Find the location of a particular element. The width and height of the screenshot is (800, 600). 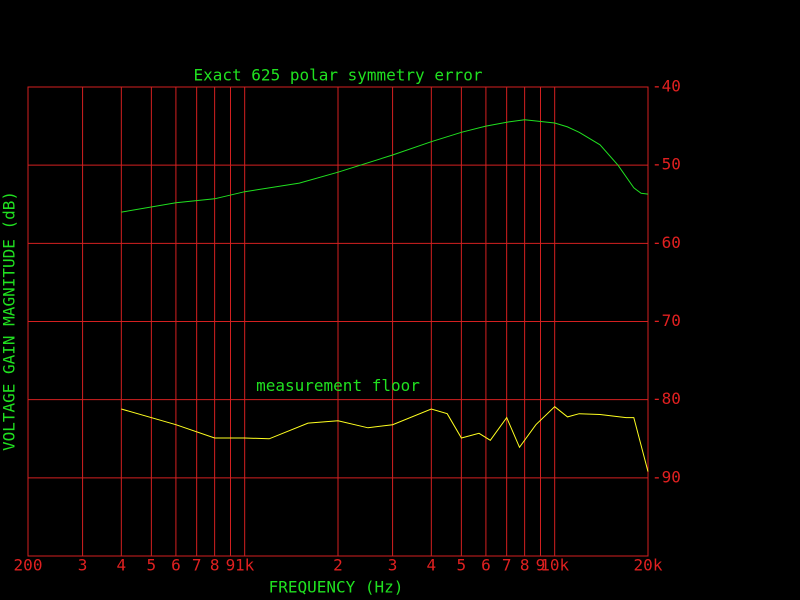

x-axis-label: FREQUENCY (Hz) is located at coordinates (336, 587).